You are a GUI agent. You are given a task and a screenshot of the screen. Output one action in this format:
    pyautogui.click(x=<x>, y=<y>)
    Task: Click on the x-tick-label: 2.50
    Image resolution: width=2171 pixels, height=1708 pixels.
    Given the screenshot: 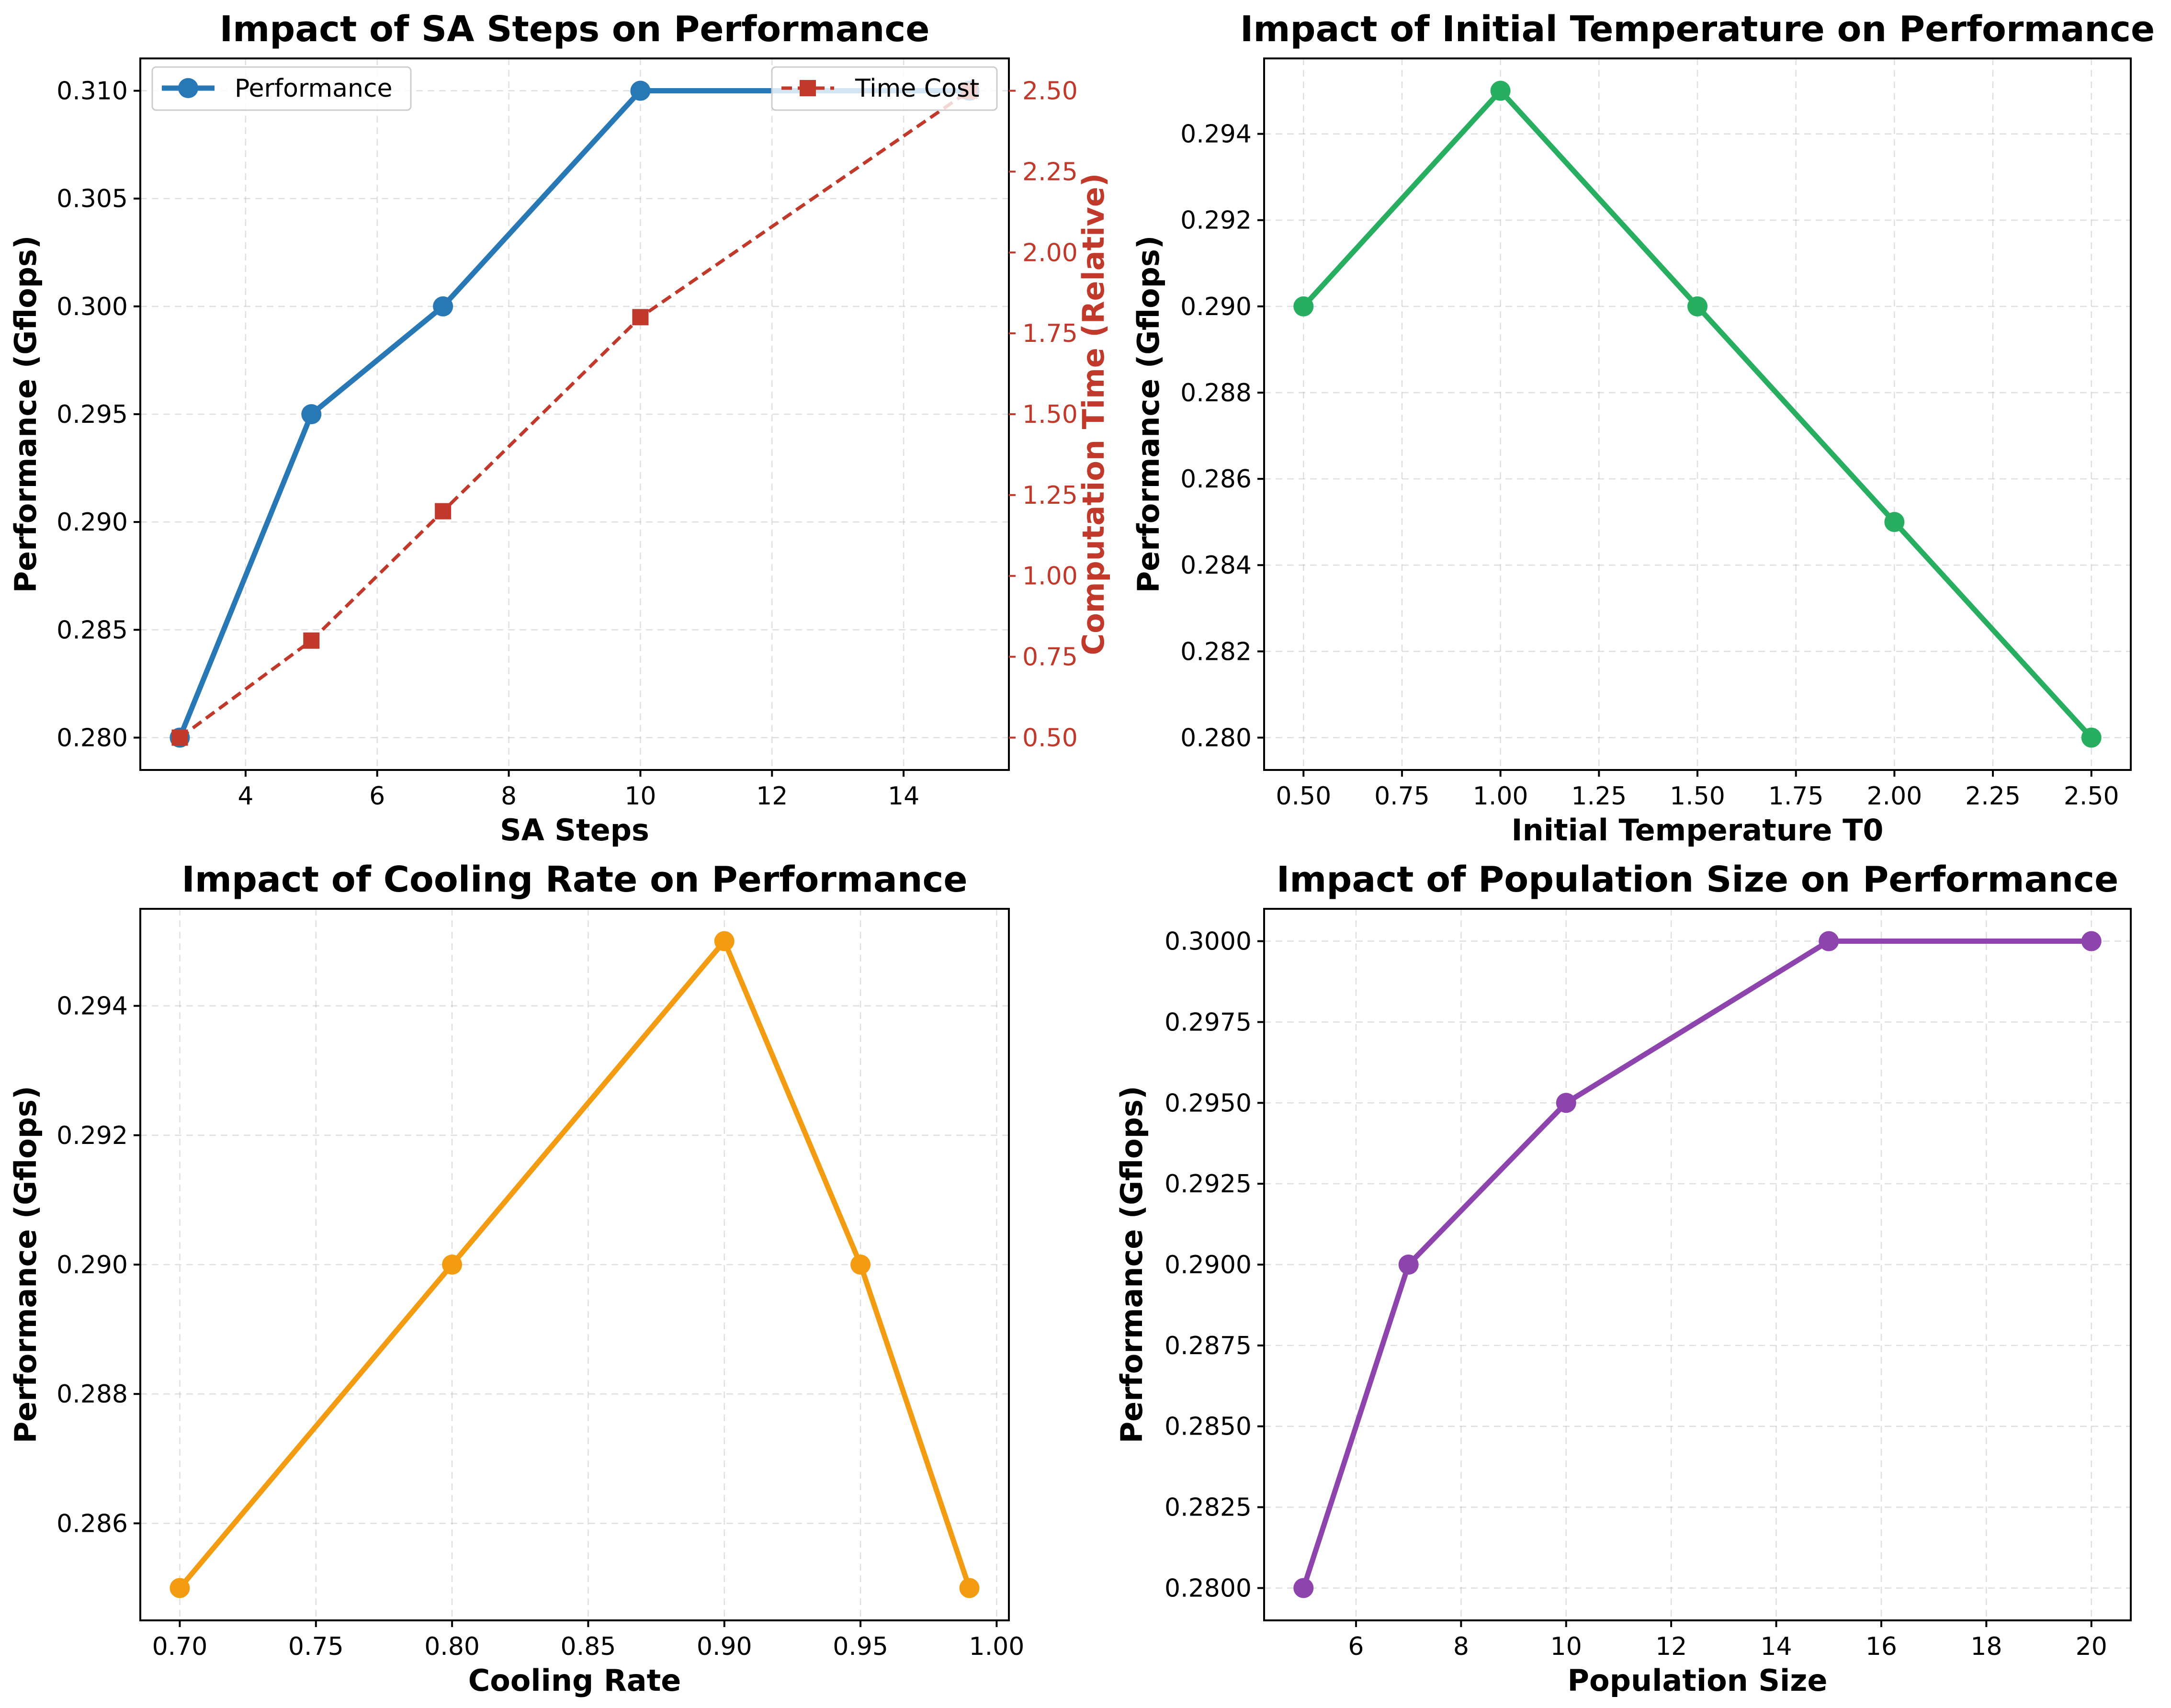 What is the action you would take?
    pyautogui.click(x=2091, y=797)
    